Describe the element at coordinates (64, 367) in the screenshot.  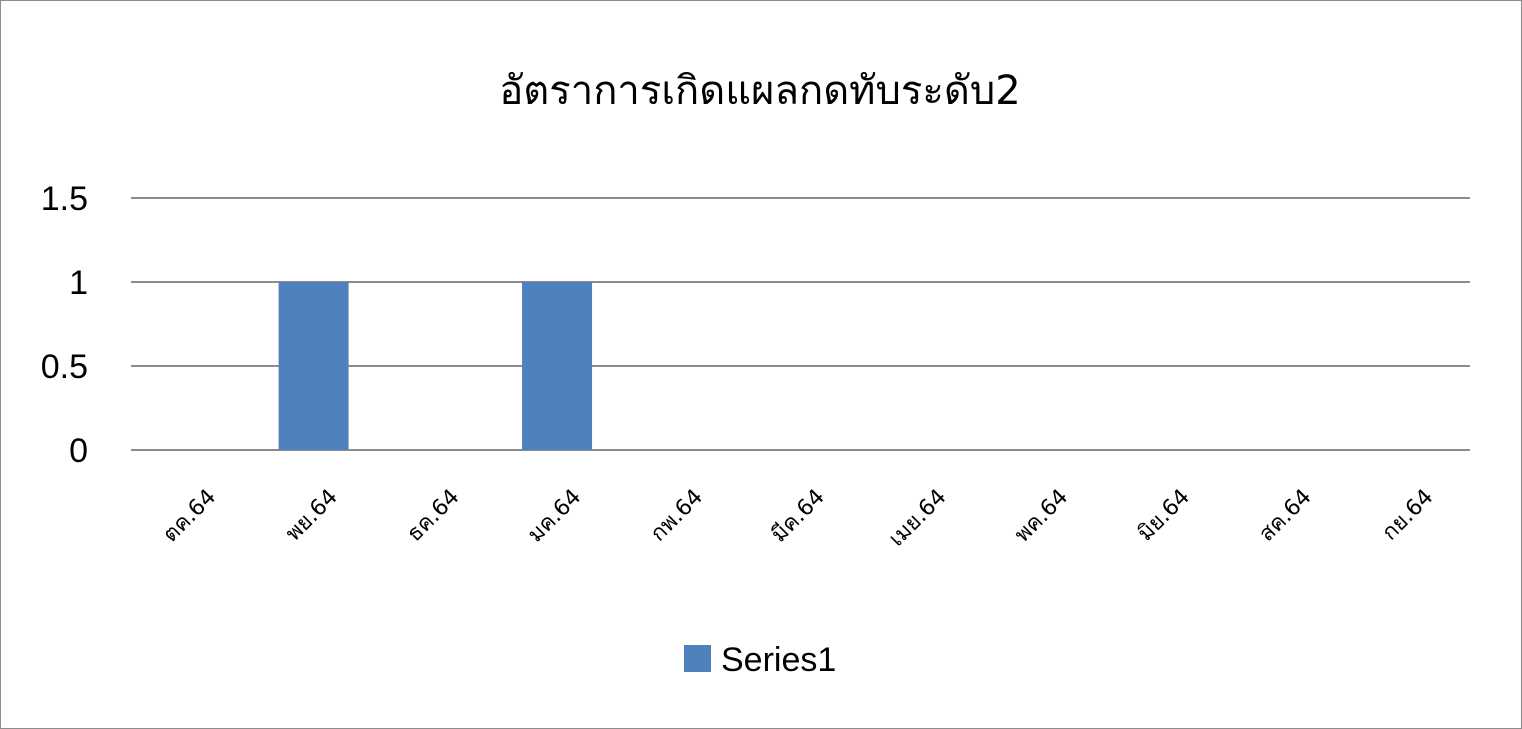
I see `y-tick-label-1: 0.5` at that location.